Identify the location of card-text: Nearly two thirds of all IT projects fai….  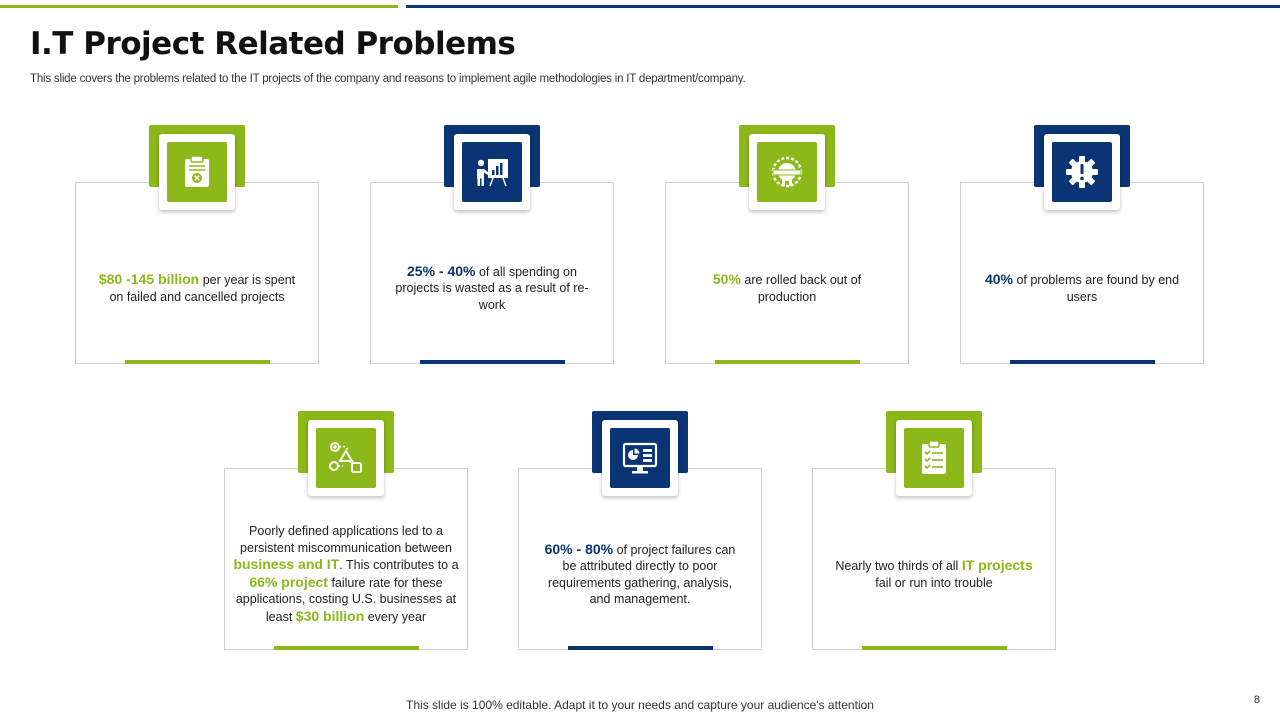
(934, 573).